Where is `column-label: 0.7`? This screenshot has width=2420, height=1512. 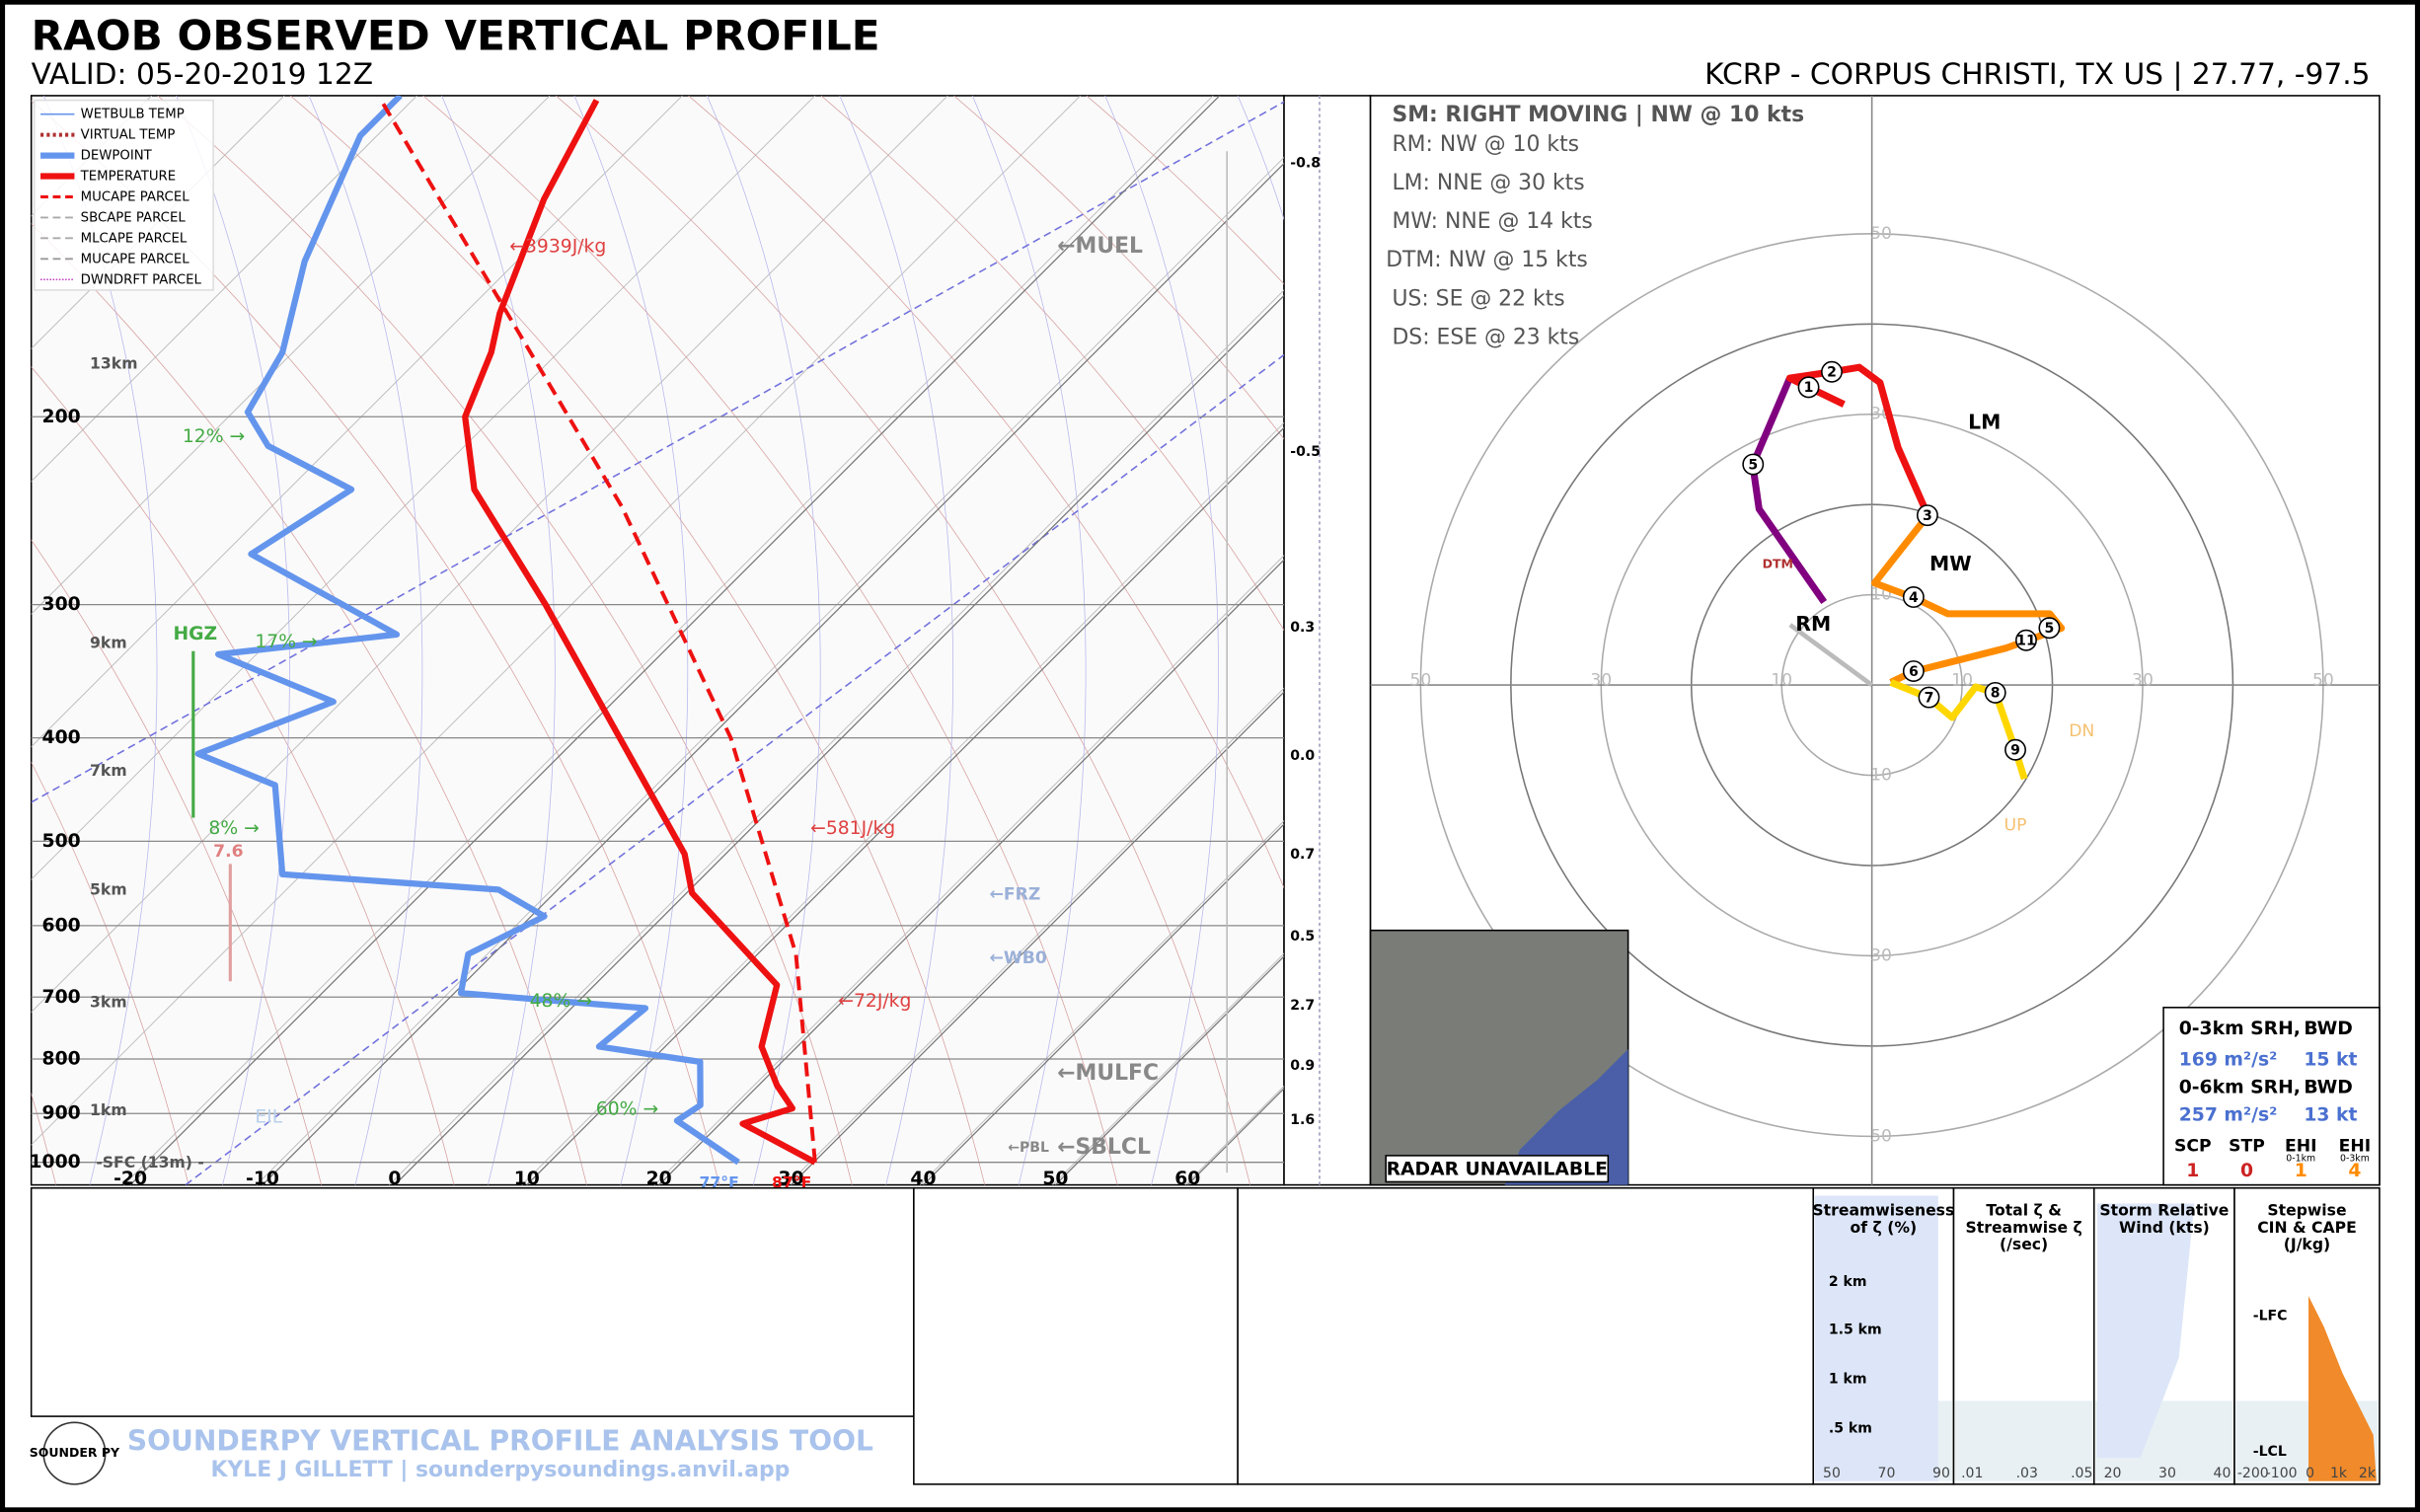 column-label: 0.7 is located at coordinates (1303, 855).